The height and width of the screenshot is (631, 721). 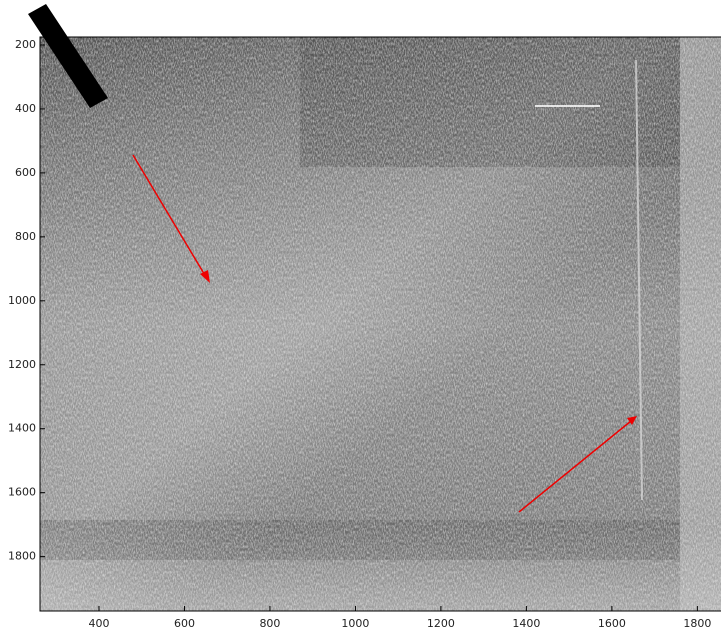 What do you see at coordinates (269, 623) in the screenshot?
I see `x-tick-label: 800` at bounding box center [269, 623].